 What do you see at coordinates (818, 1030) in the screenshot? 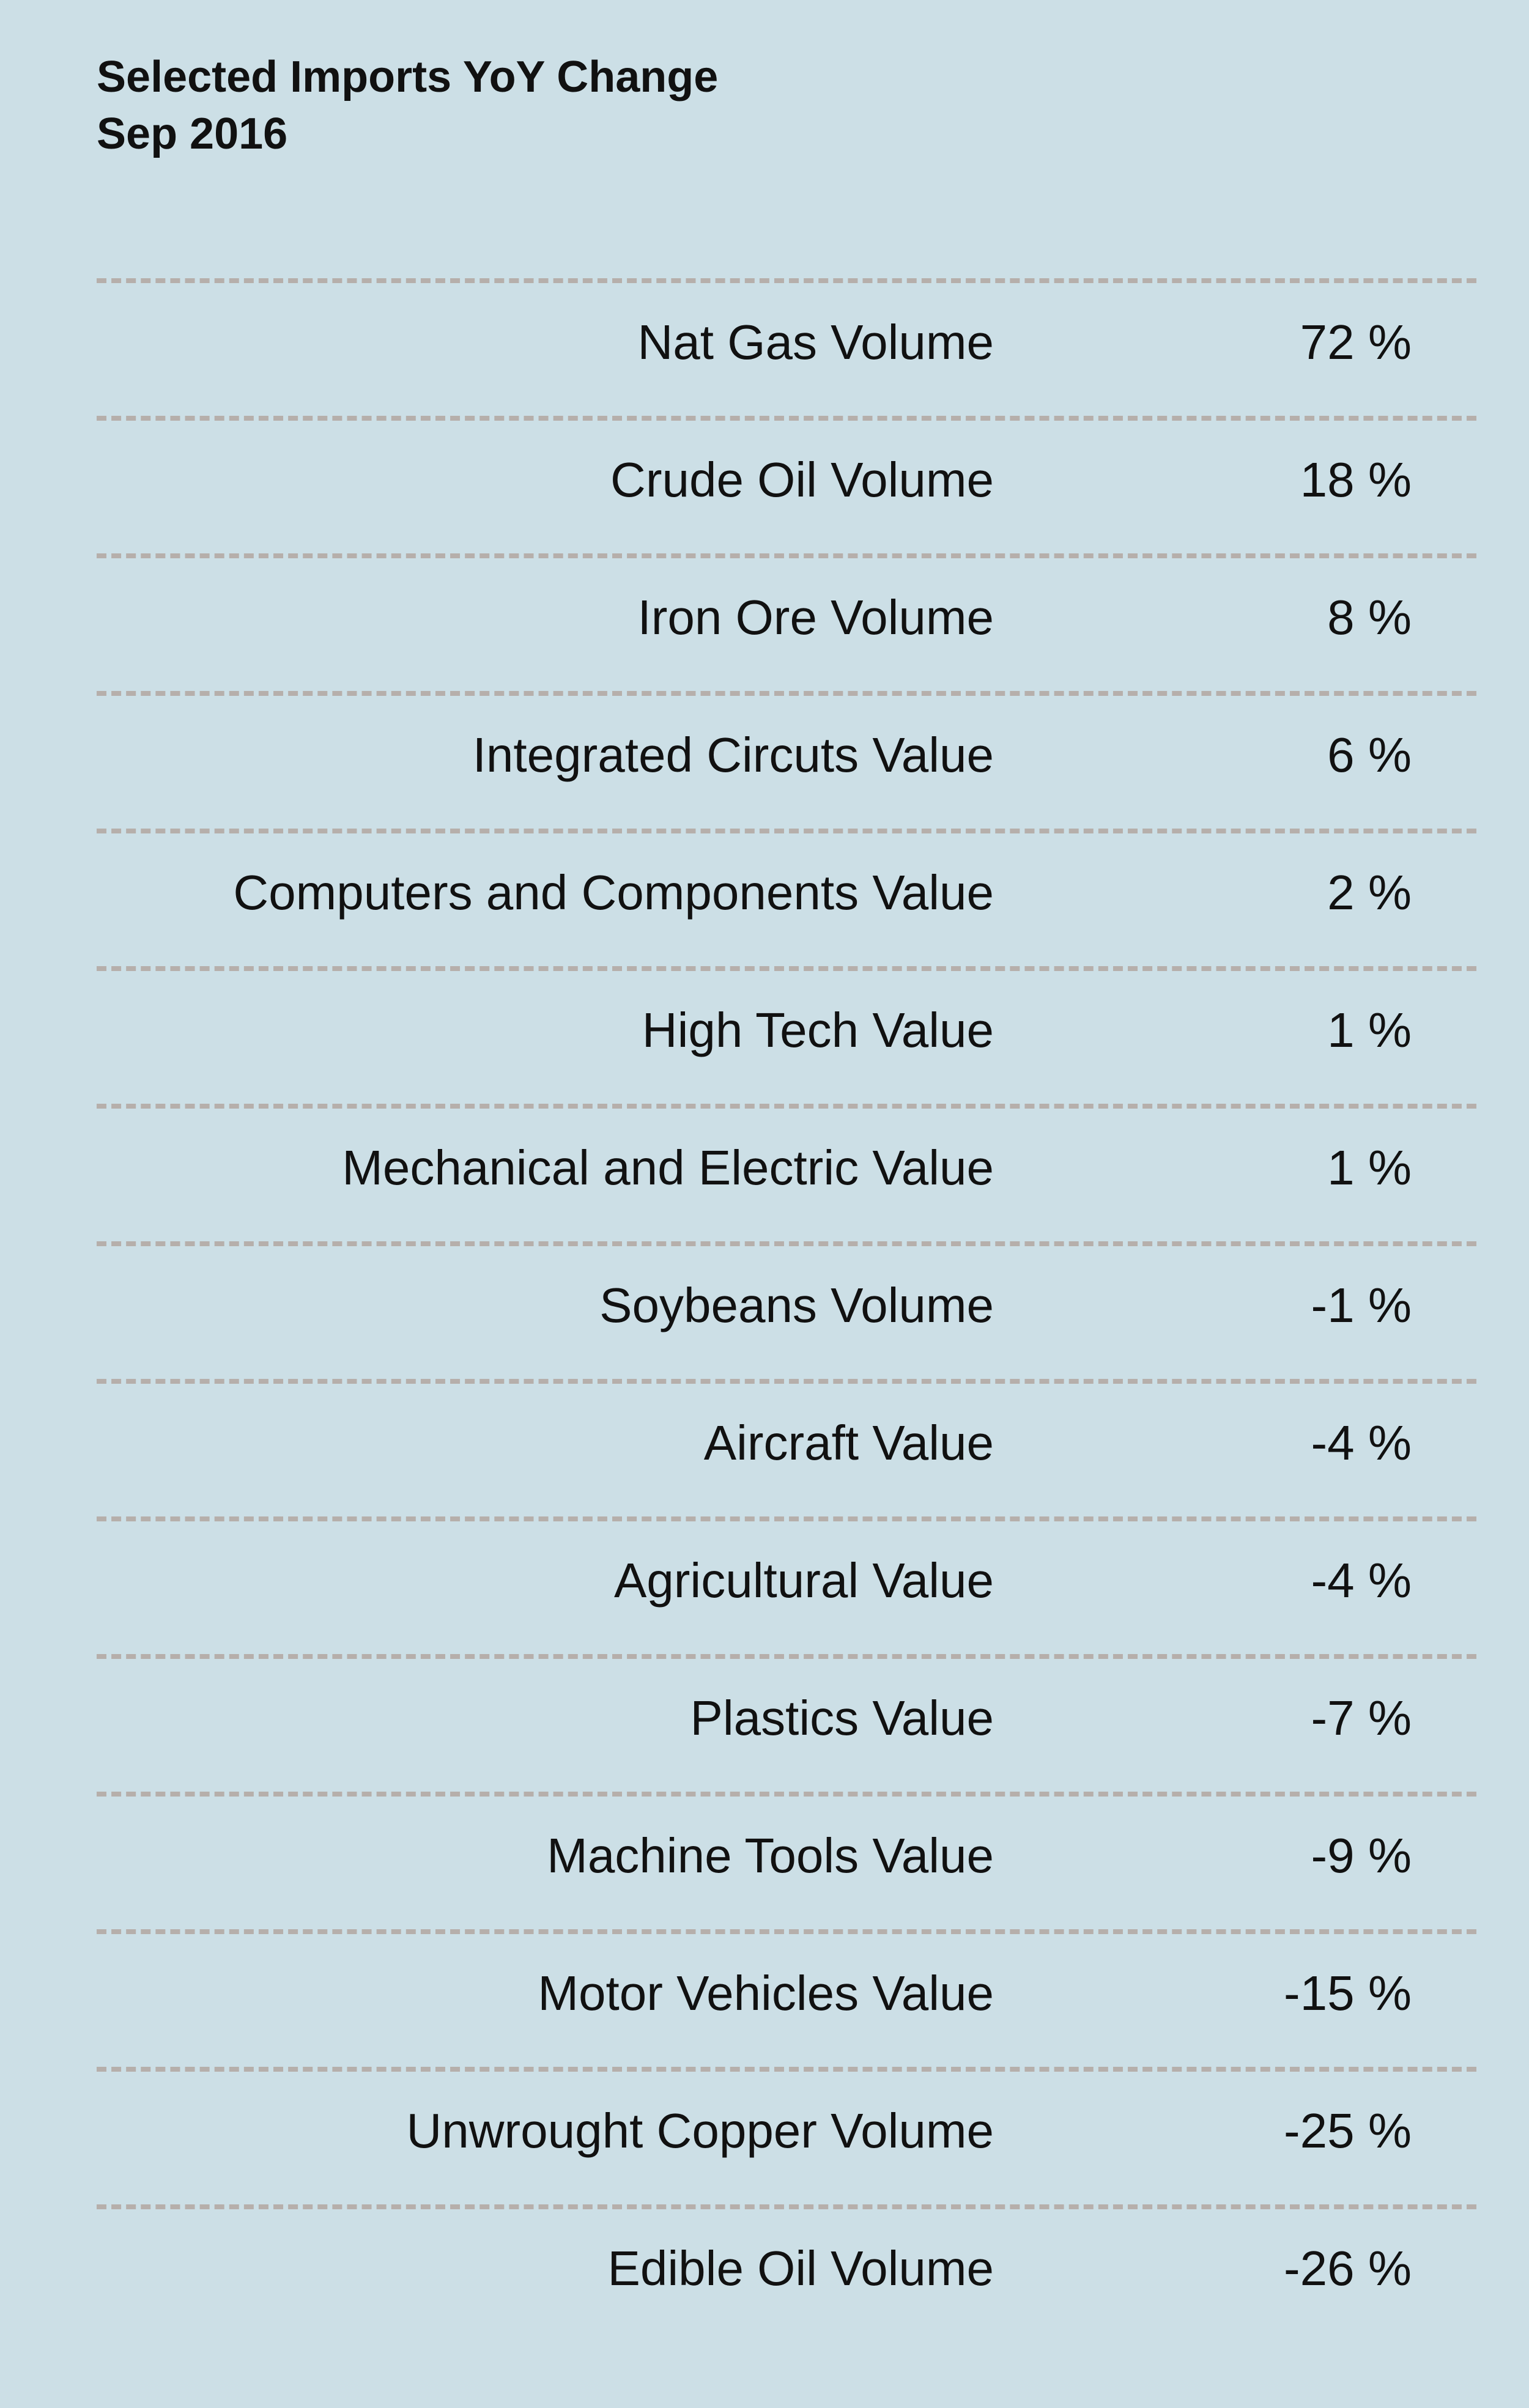
I see `row-label: High Tech Value` at bounding box center [818, 1030].